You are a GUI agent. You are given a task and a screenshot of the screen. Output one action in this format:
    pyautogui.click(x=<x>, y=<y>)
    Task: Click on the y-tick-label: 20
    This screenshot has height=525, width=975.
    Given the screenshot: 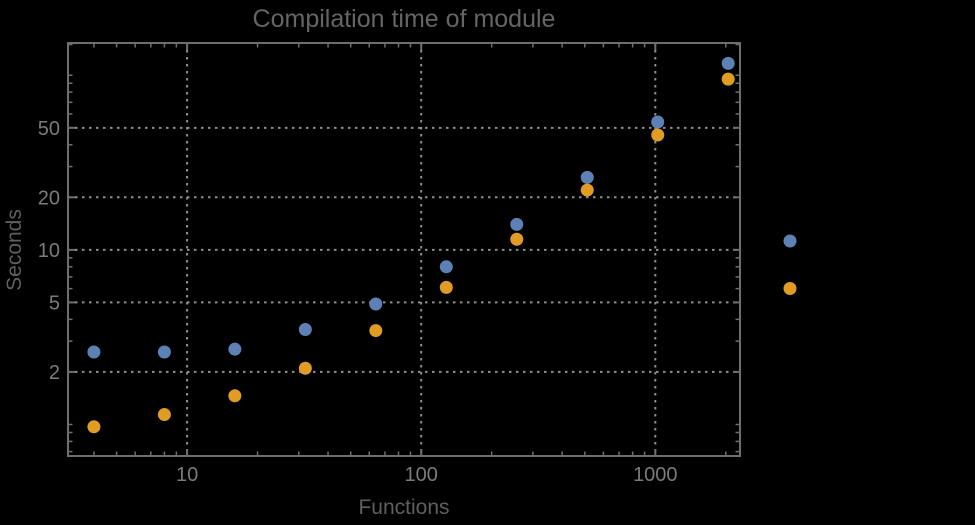 What is the action you would take?
    pyautogui.click(x=49, y=198)
    